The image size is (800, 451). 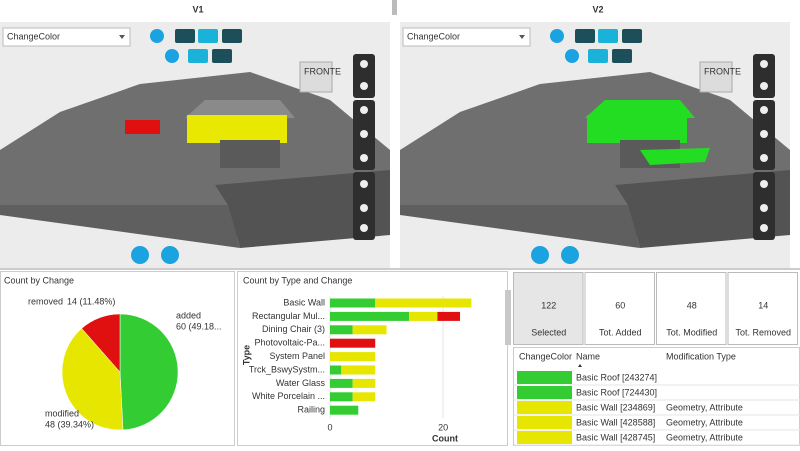 What do you see at coordinates (91, 301) in the screenshot?
I see `pie-value-label: 14 (11.48%)` at bounding box center [91, 301].